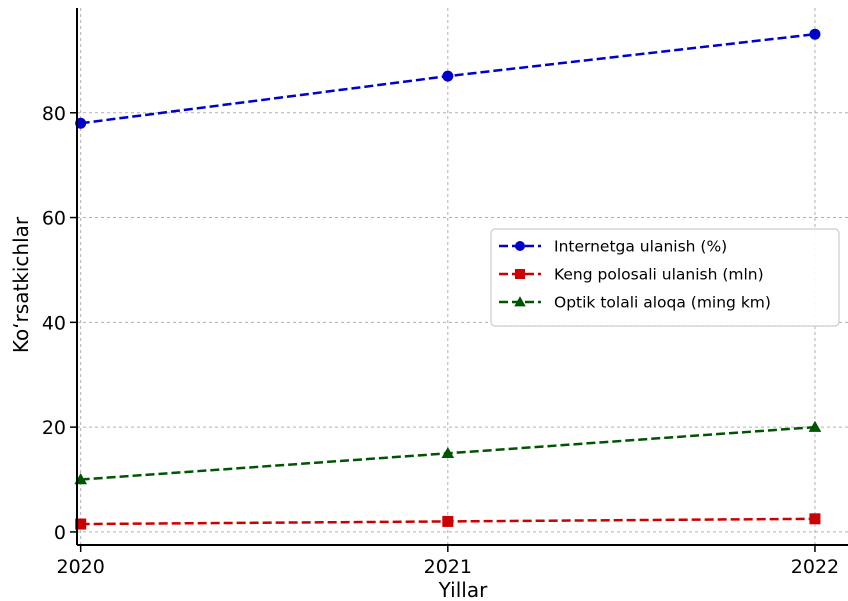  Describe the element at coordinates (662, 303) in the screenshot. I see `legend-label: Optik tolali aloqa (ming km)` at that location.